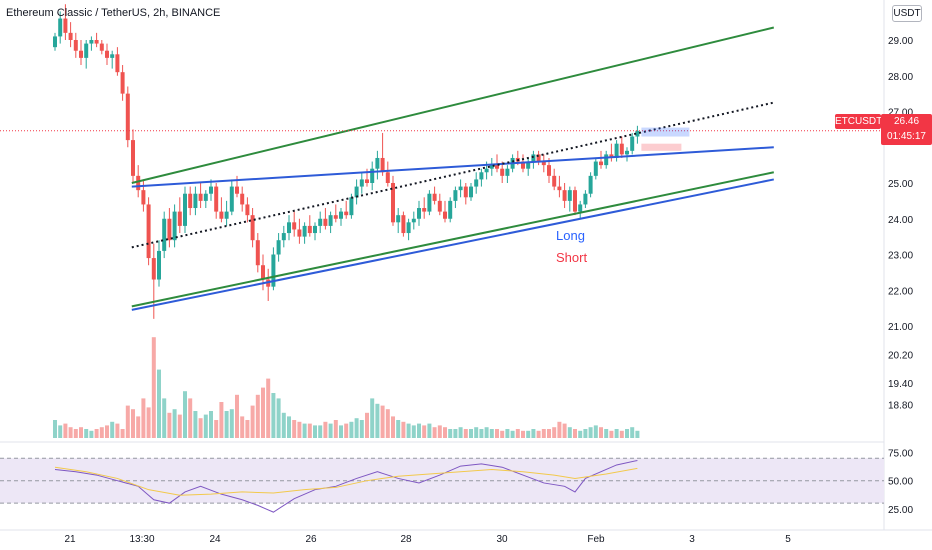 The image size is (932, 550). What do you see at coordinates (692, 539) in the screenshot?
I see `time-tick-label: 3` at bounding box center [692, 539].